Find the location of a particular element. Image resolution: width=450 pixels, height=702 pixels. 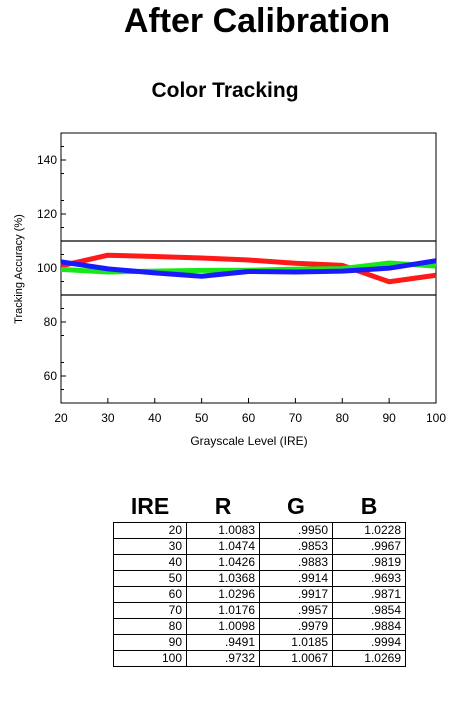

cell-ire: 30 is located at coordinates (150, 546).